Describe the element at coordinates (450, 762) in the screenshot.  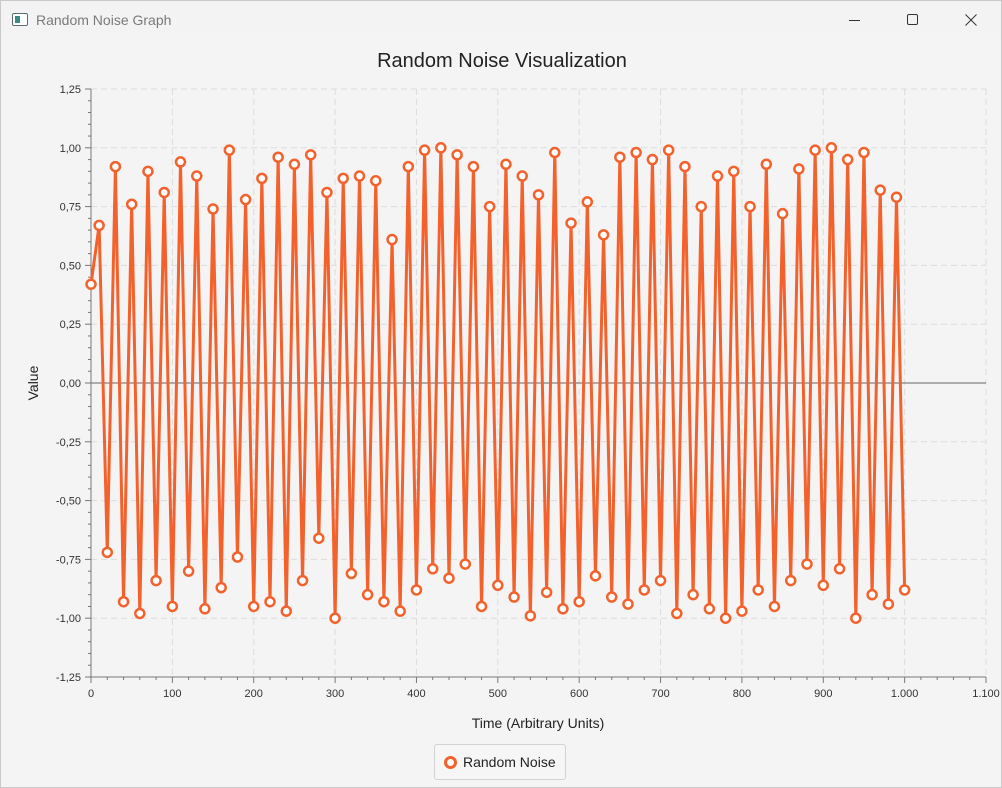
I see `legend-marker-icon` at that location.